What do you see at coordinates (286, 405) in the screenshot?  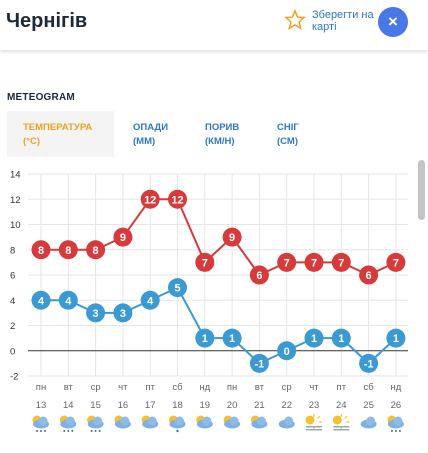 I see `x-tick-date: 22` at bounding box center [286, 405].